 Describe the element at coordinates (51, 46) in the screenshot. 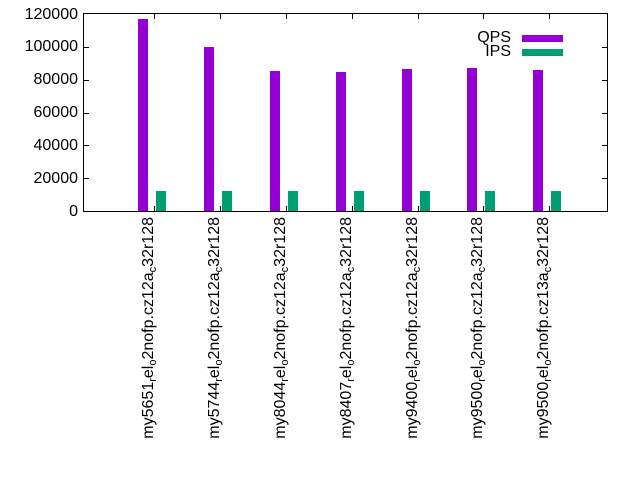

I see `y-tick-label: 100000` at that location.